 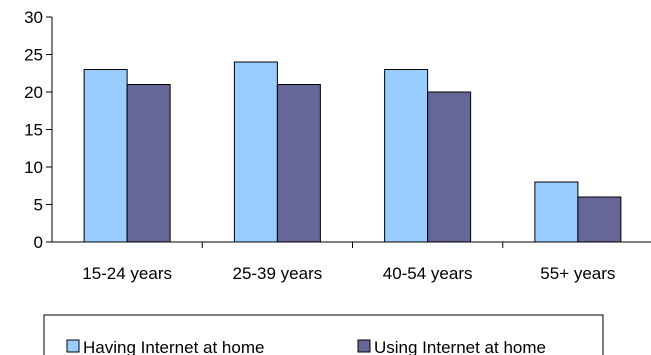 I want to click on x-tick-label: 25-39 years, so click(x=277, y=273).